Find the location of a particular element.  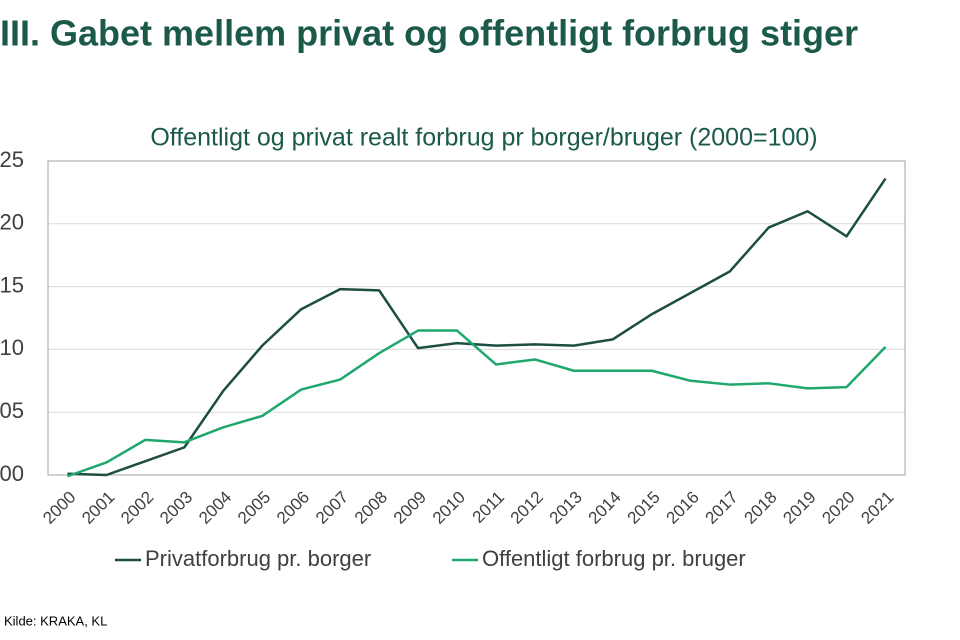

legend-label: Offentligt forbrug pr. bruger is located at coordinates (614, 558).